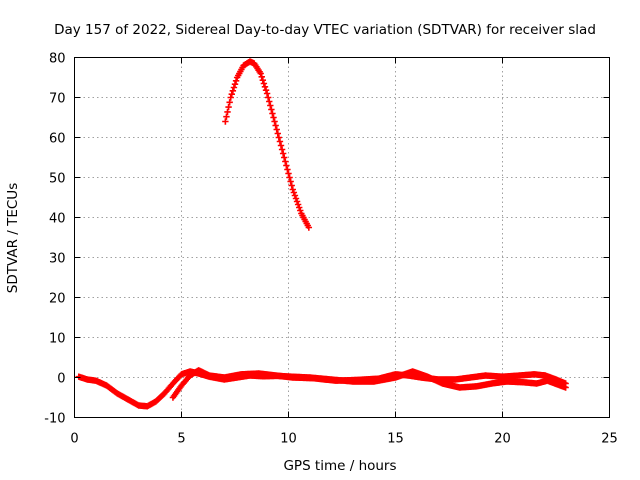  Describe the element at coordinates (57, 339) in the screenshot. I see `y-tick-label: 10` at that location.